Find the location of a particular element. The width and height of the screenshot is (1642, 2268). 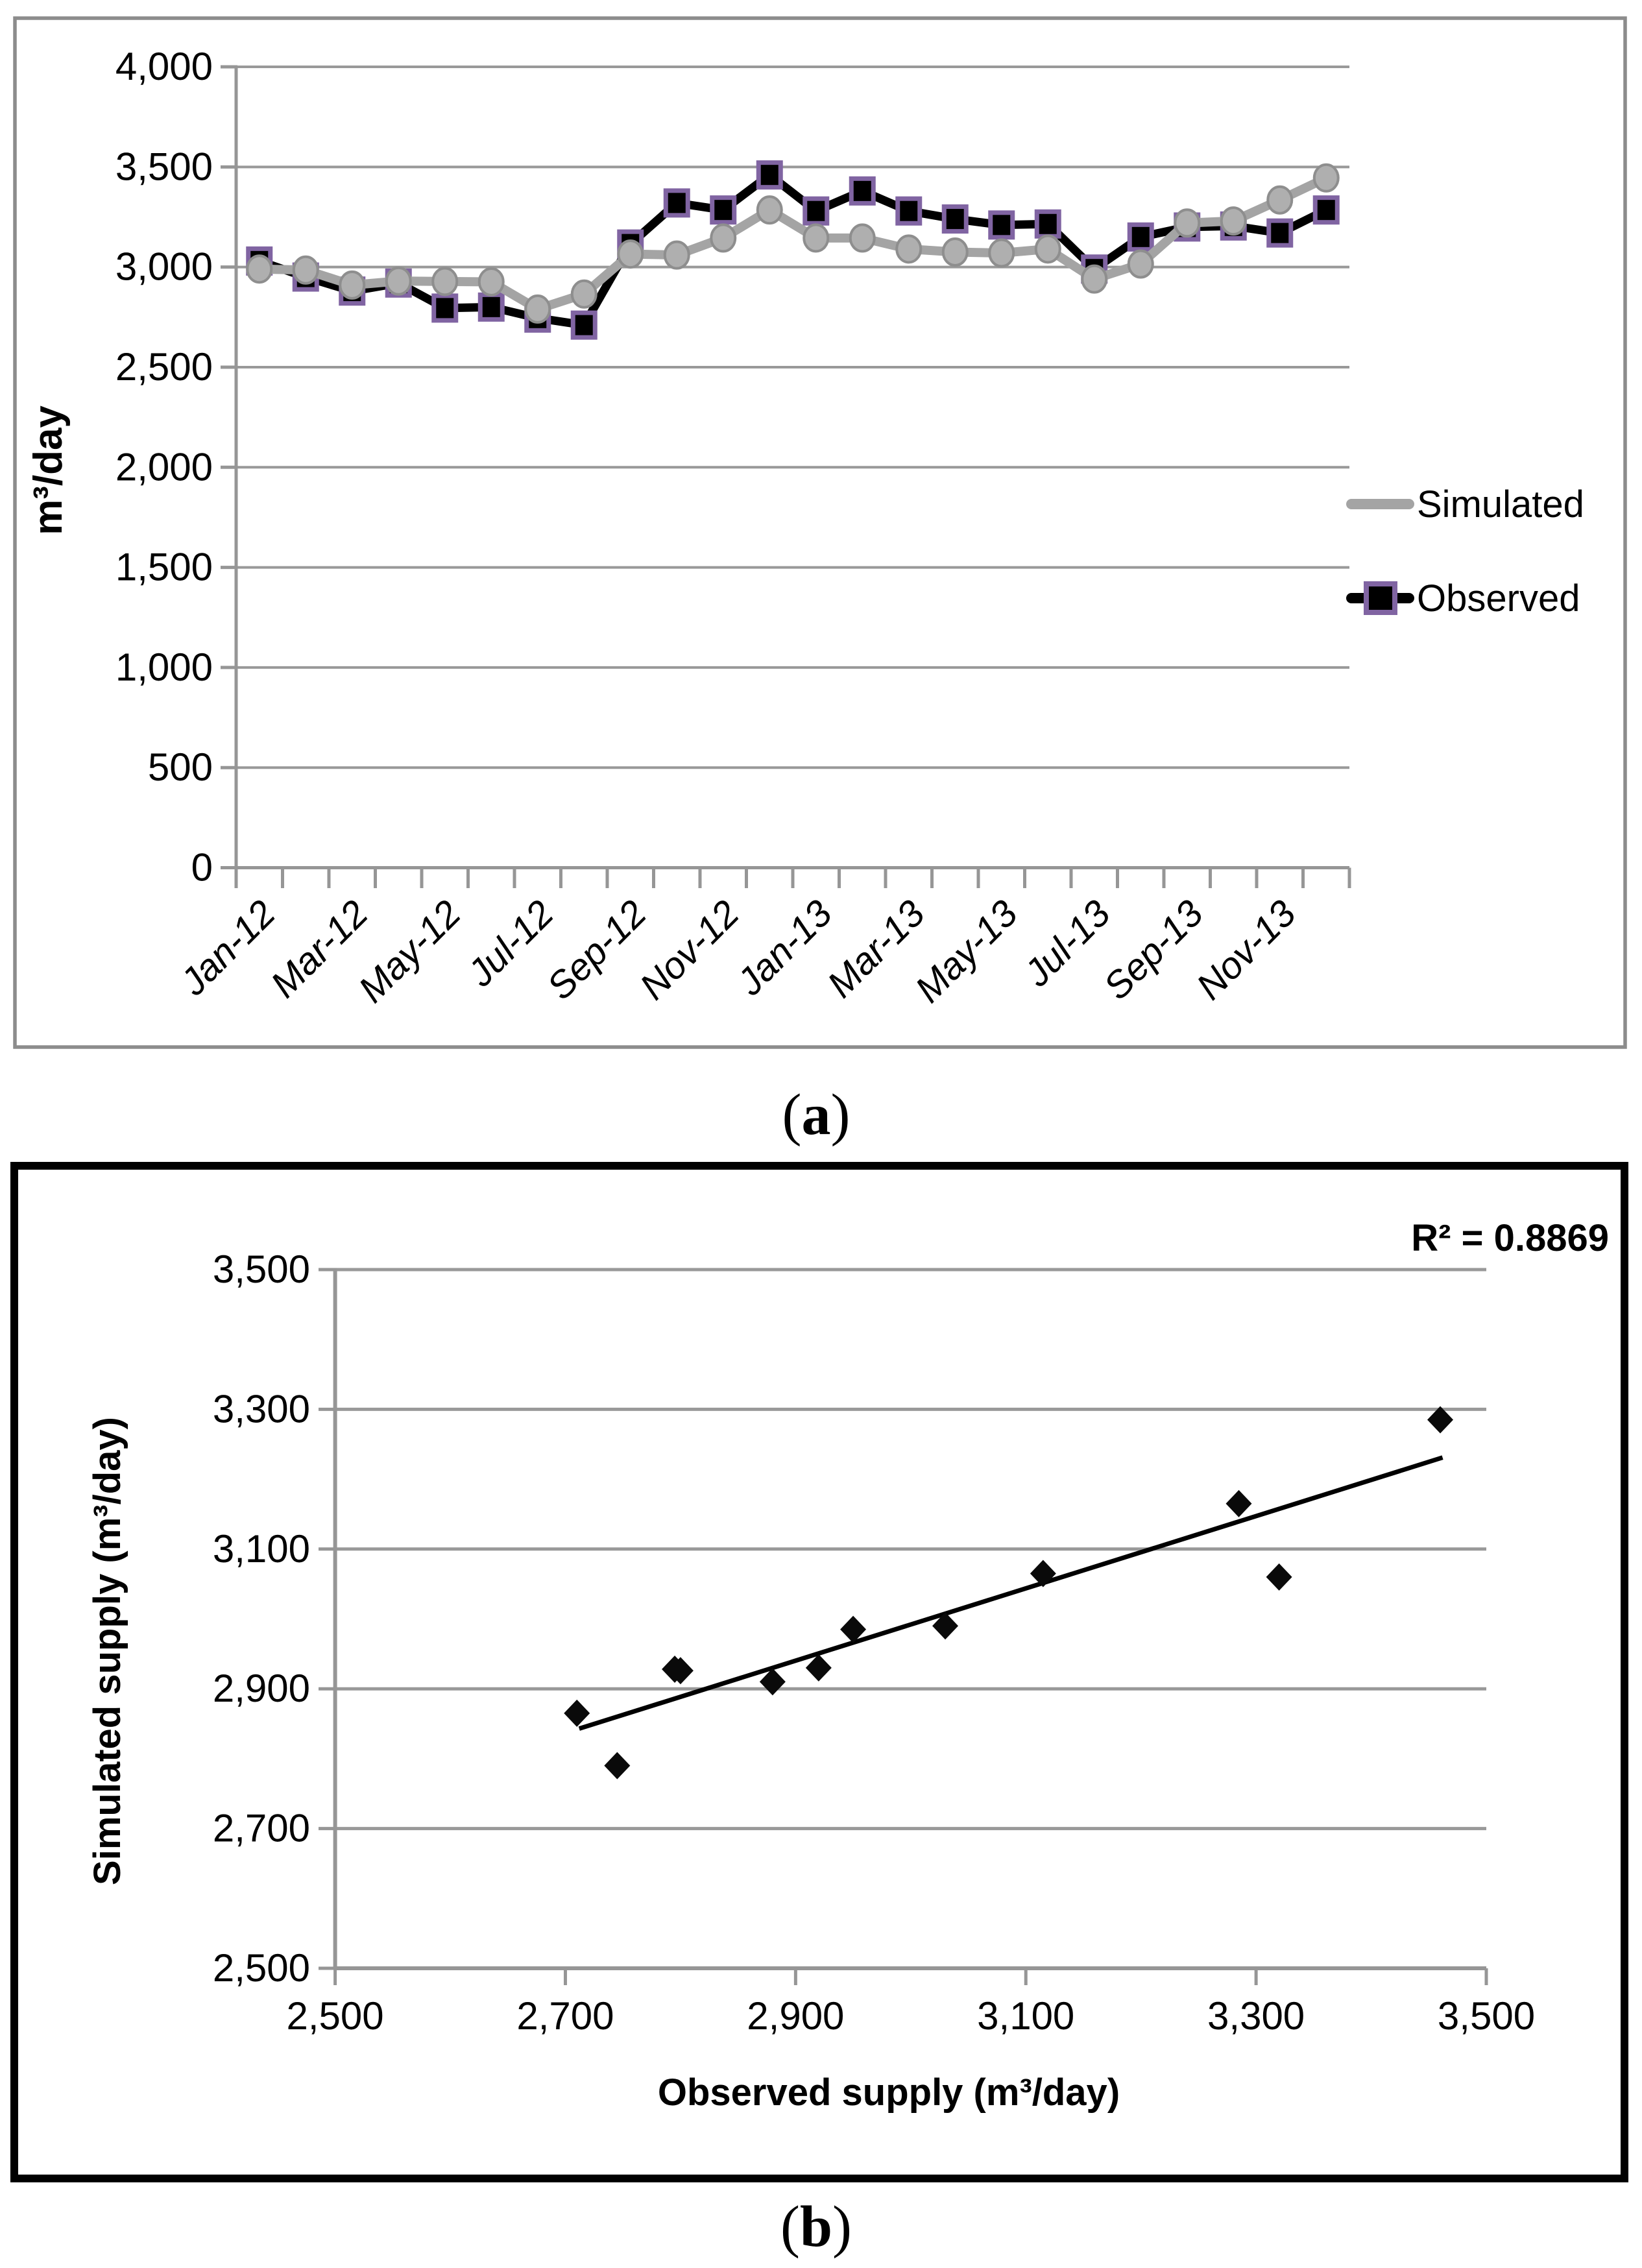

x-tick-label: 3,500 is located at coordinates (1486, 2016).